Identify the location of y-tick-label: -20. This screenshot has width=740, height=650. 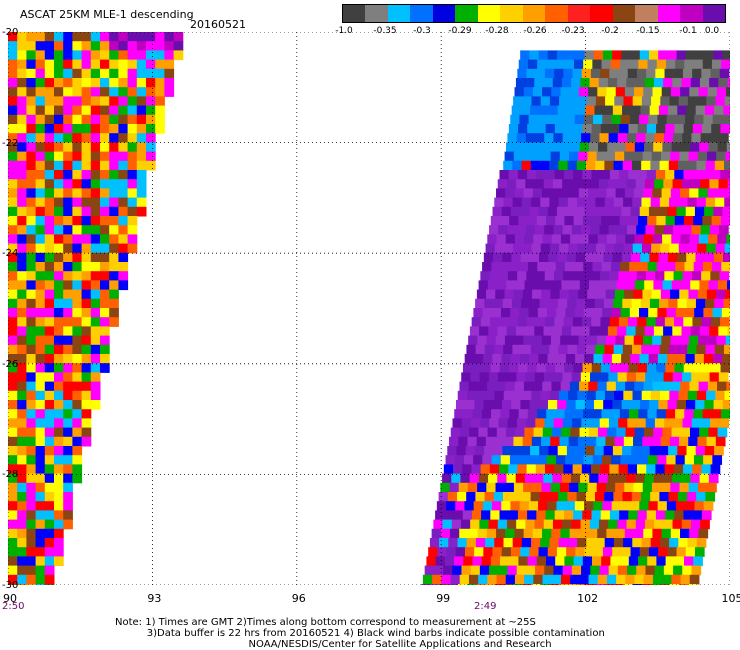
(10, 32).